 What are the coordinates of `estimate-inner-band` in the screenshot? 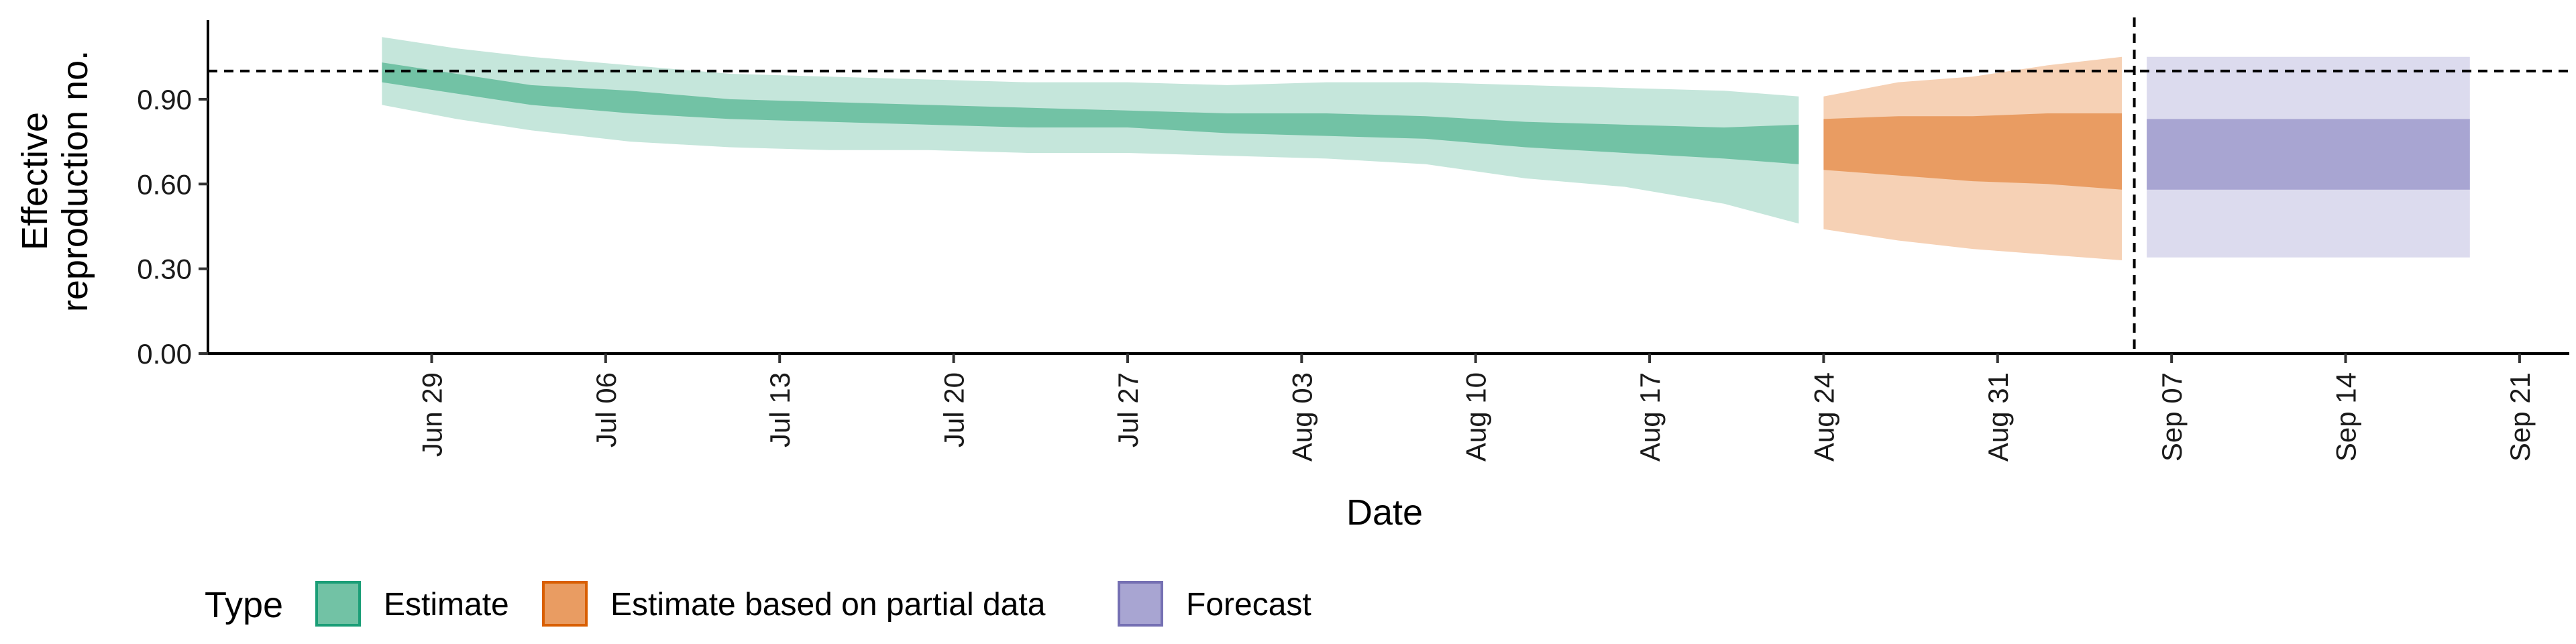 It's located at (1090, 113).